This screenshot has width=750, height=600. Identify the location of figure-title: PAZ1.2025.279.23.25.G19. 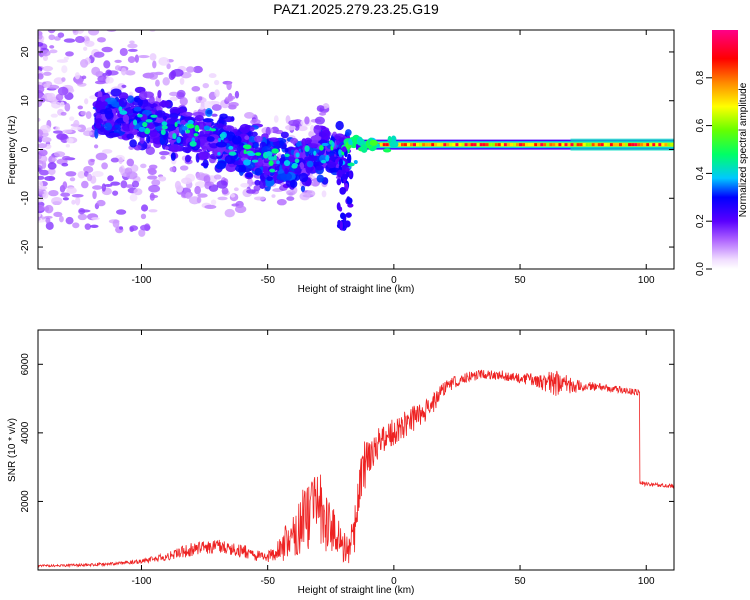
(356, 9).